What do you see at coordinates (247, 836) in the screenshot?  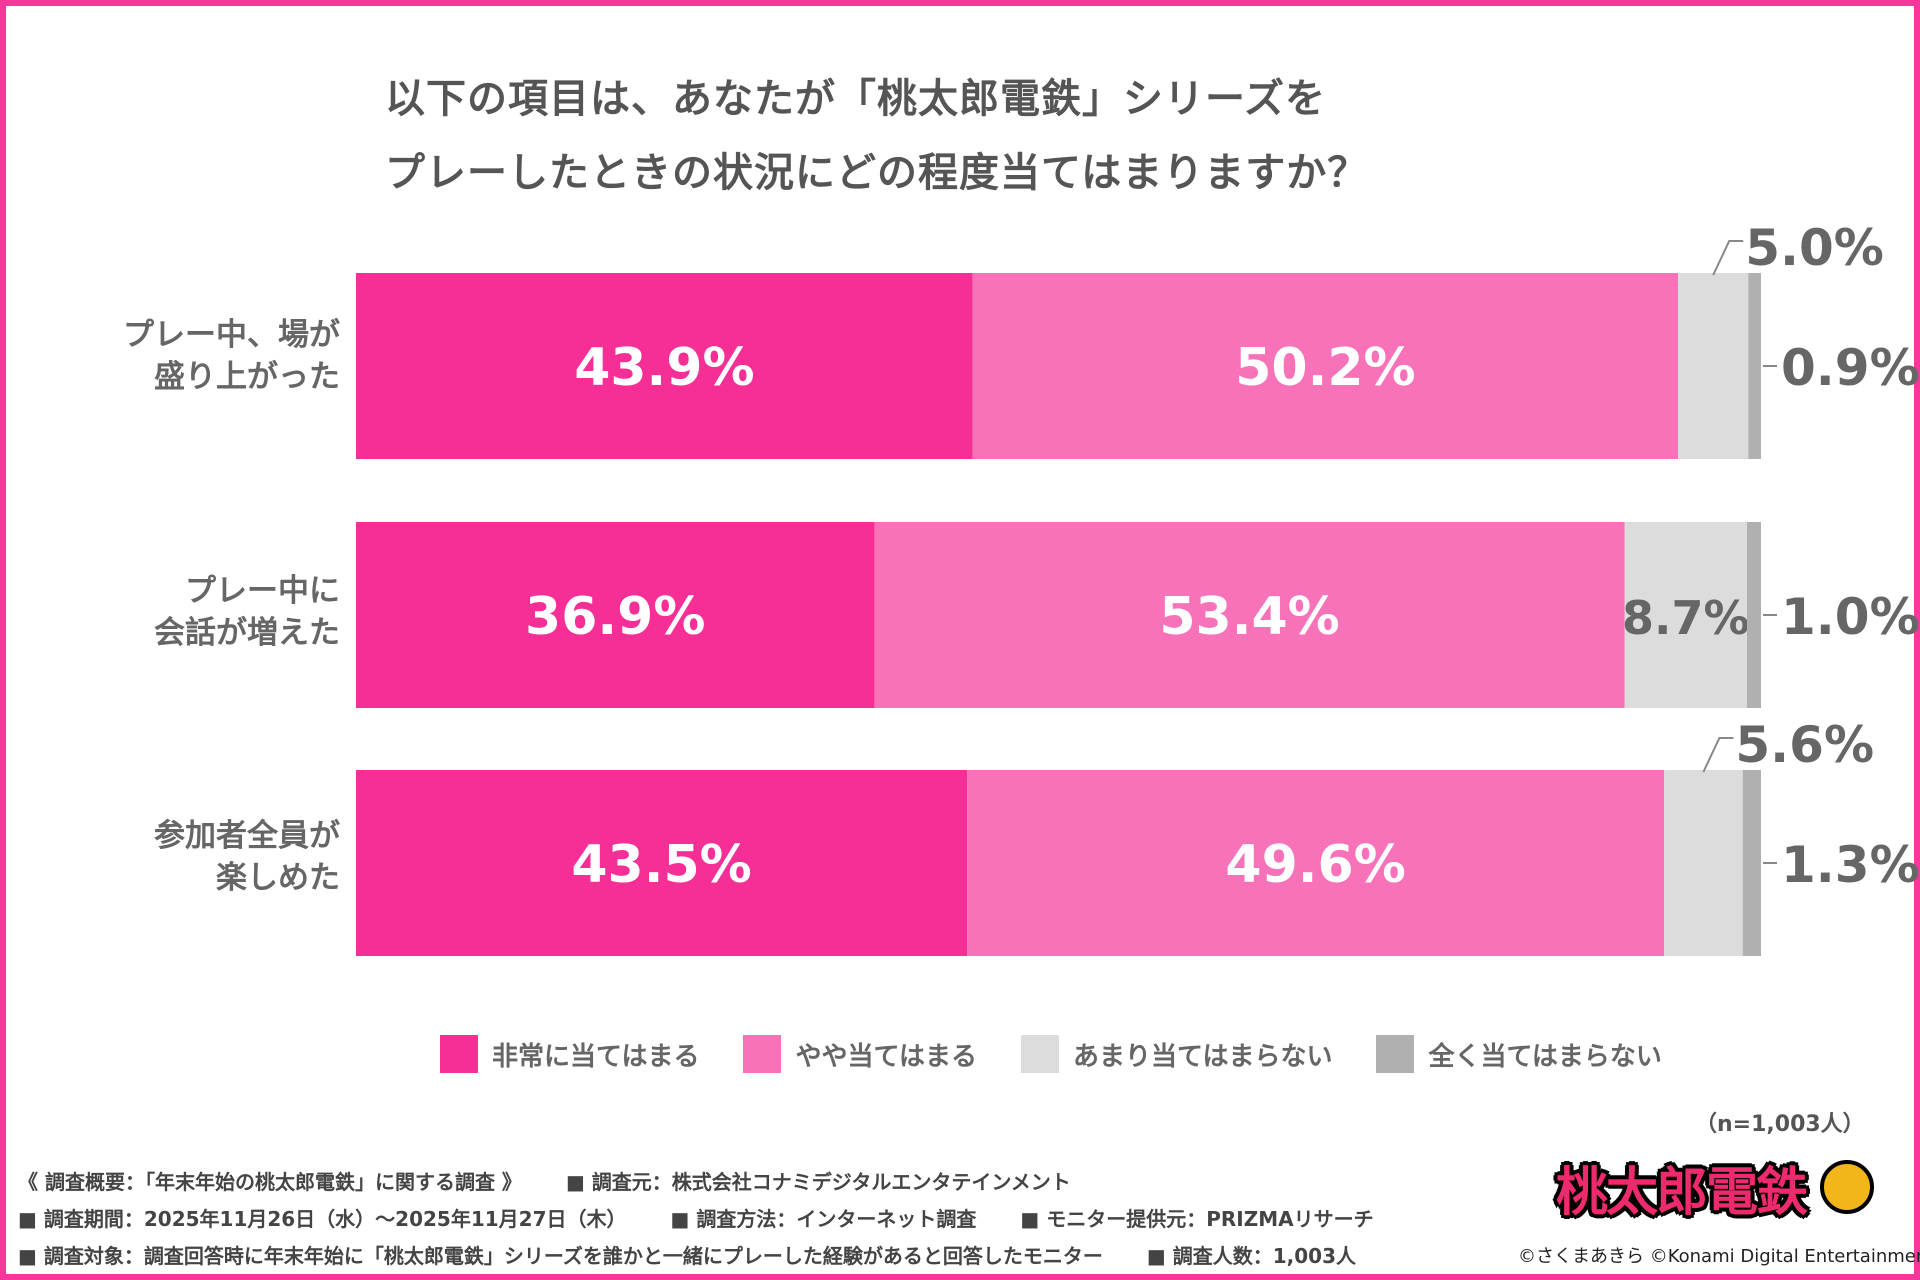 I see `category-label-line: 参加者全員が` at bounding box center [247, 836].